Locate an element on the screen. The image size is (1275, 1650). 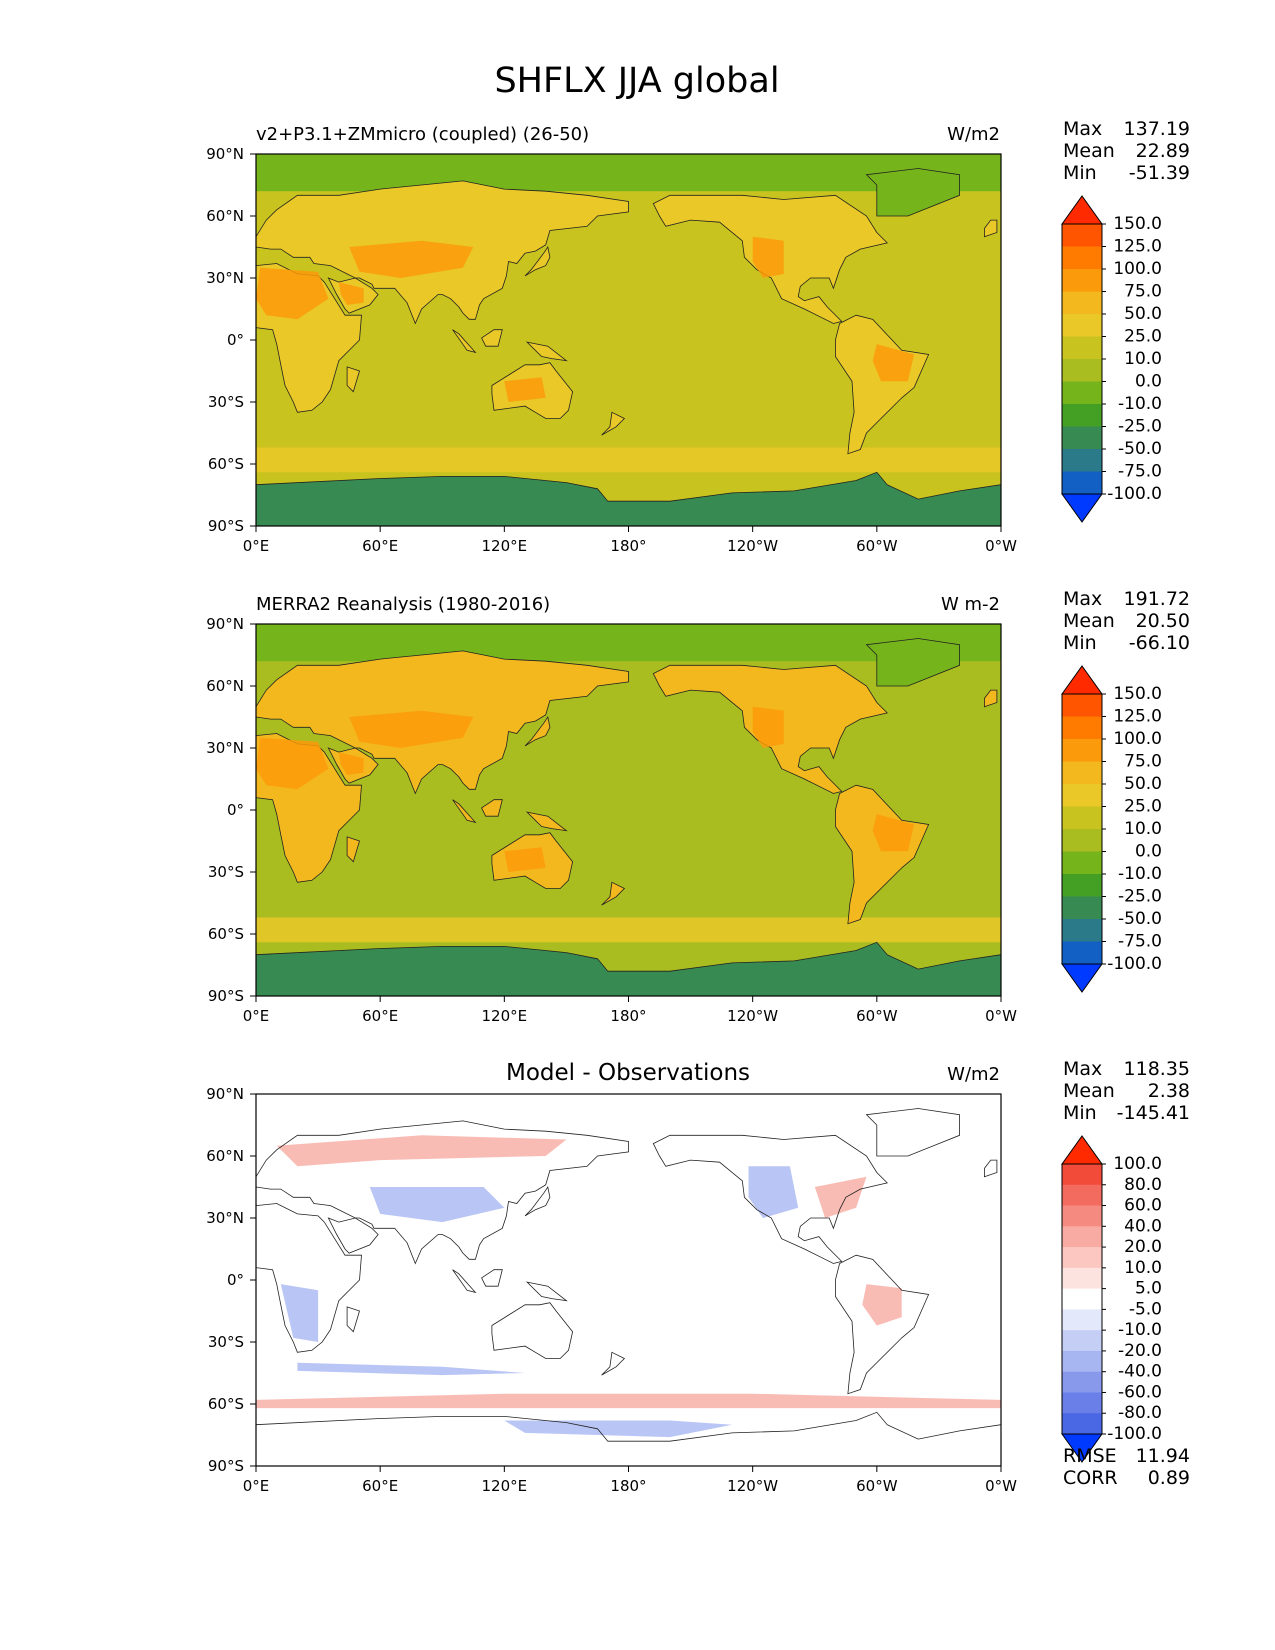
continent-sumatra is located at coordinates (464, 811).